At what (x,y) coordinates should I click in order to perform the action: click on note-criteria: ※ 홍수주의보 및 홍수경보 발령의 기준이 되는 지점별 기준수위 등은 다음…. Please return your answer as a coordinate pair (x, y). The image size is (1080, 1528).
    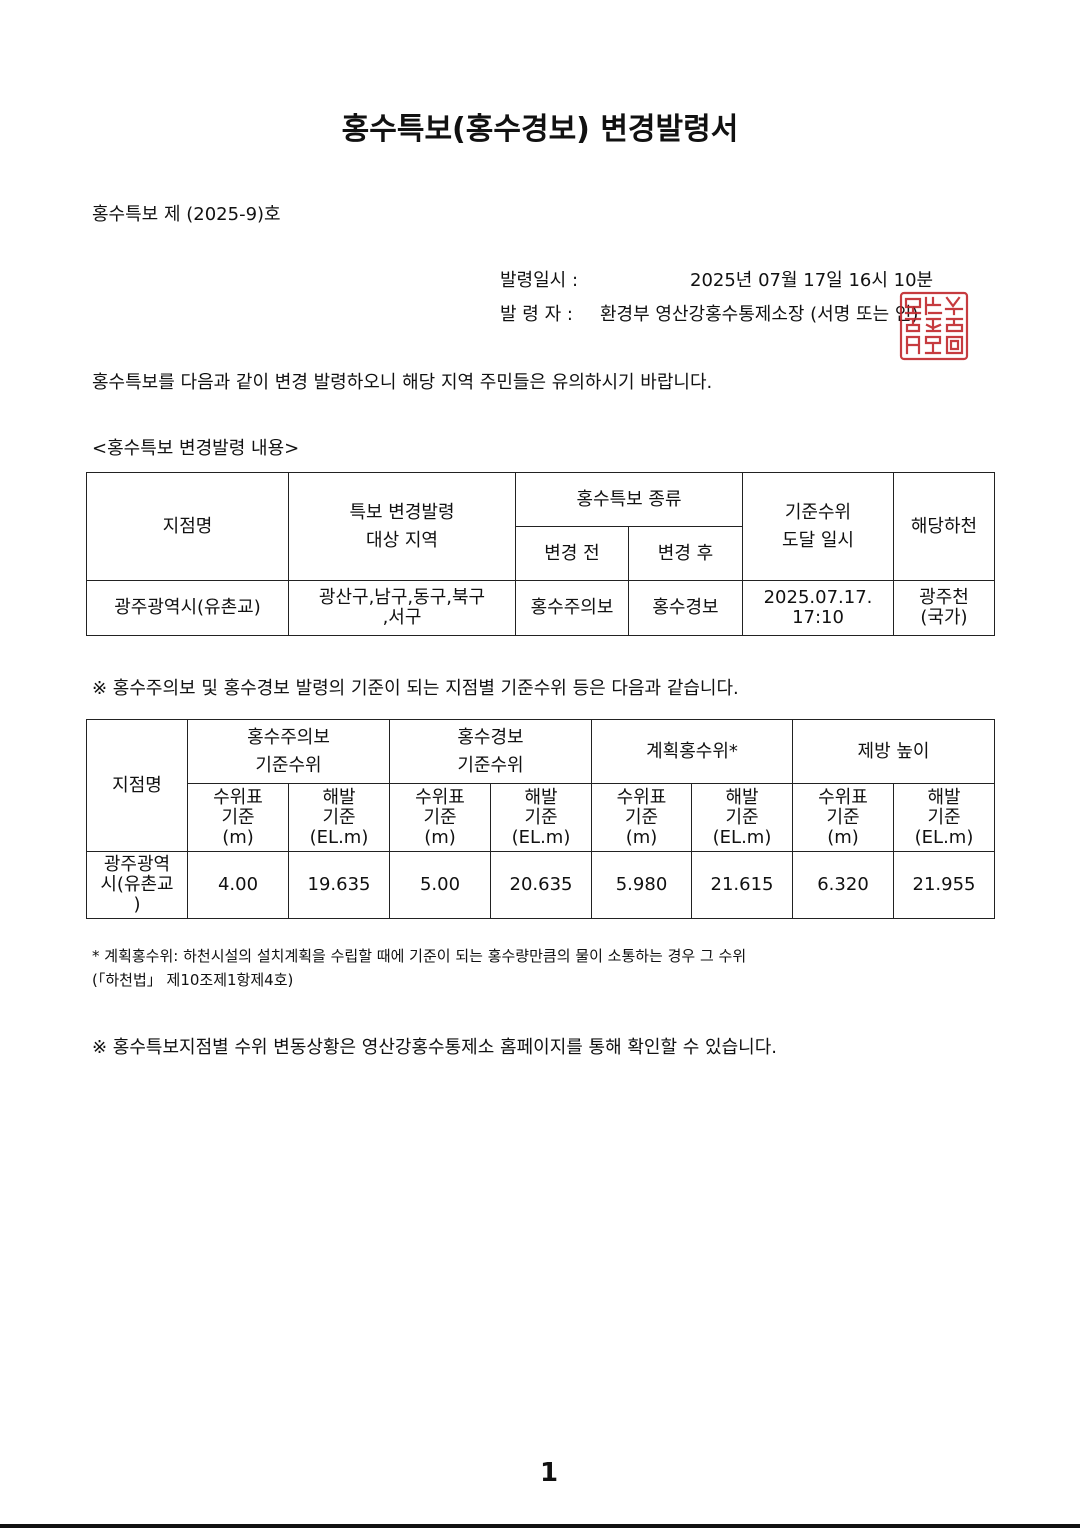
    Looking at the image, I should click on (415, 688).